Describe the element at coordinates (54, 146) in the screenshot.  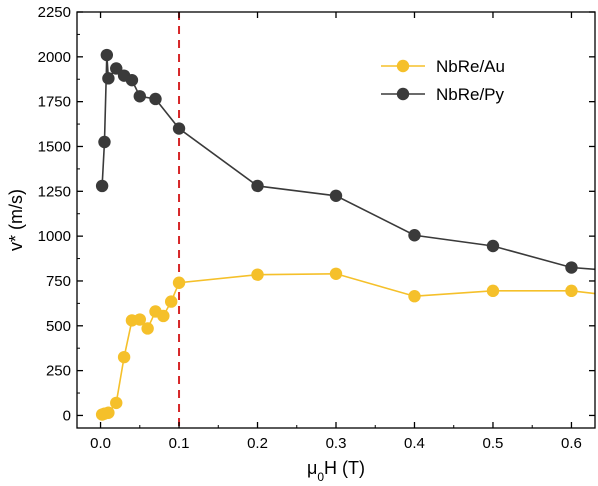
I see `y-tick-label: 1500` at that location.